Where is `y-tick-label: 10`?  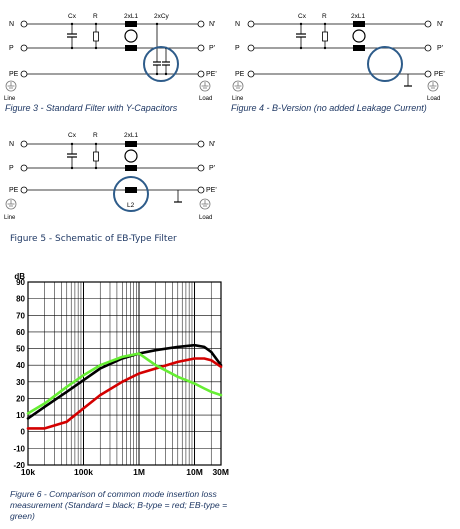 y-tick-label: 10 is located at coordinates (20, 415).